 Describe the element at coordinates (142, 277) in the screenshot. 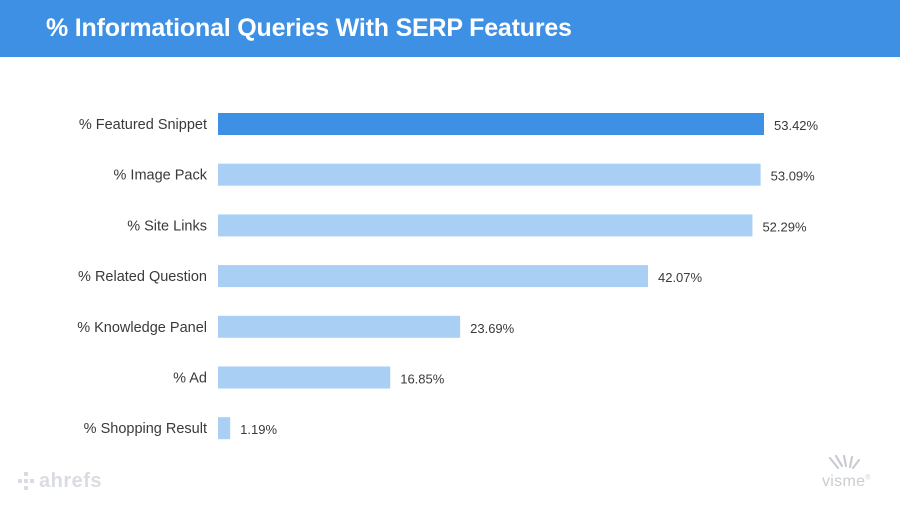

I see `category-label: % Related Question` at that location.